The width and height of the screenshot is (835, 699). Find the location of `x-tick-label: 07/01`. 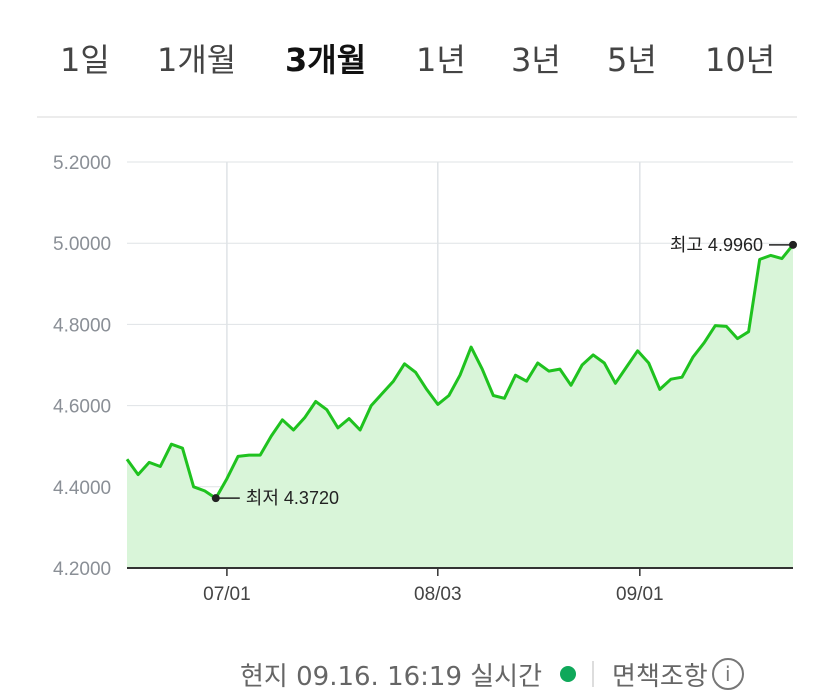

x-tick-label: 07/01 is located at coordinates (227, 594).